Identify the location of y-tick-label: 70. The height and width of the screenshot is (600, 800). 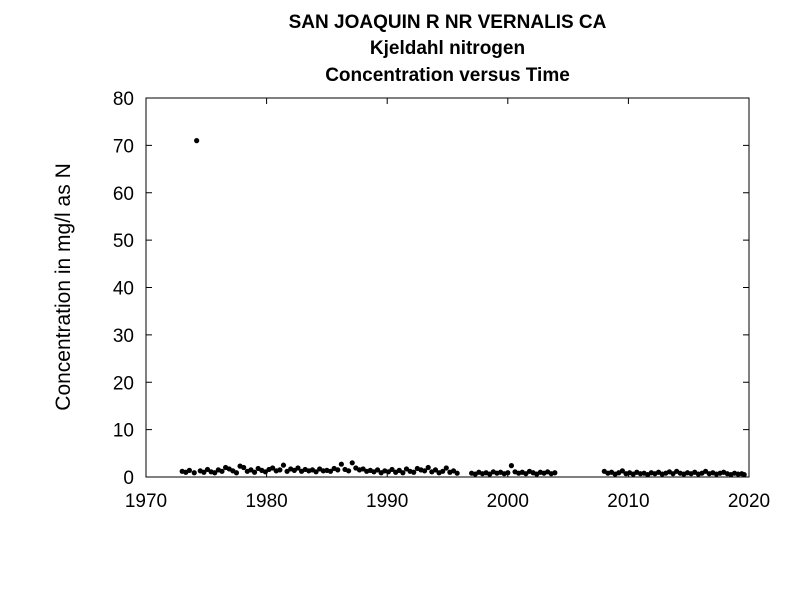
(123, 146).